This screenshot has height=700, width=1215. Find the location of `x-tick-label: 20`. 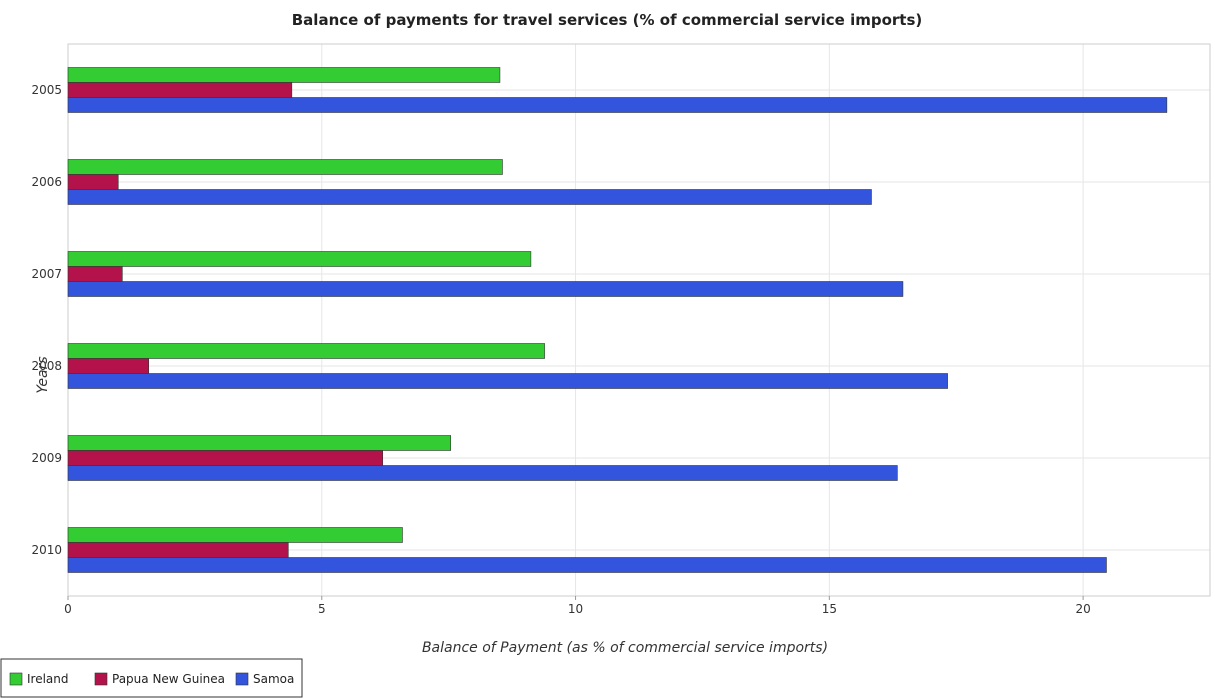

x-tick-label: 20 is located at coordinates (1082, 609).